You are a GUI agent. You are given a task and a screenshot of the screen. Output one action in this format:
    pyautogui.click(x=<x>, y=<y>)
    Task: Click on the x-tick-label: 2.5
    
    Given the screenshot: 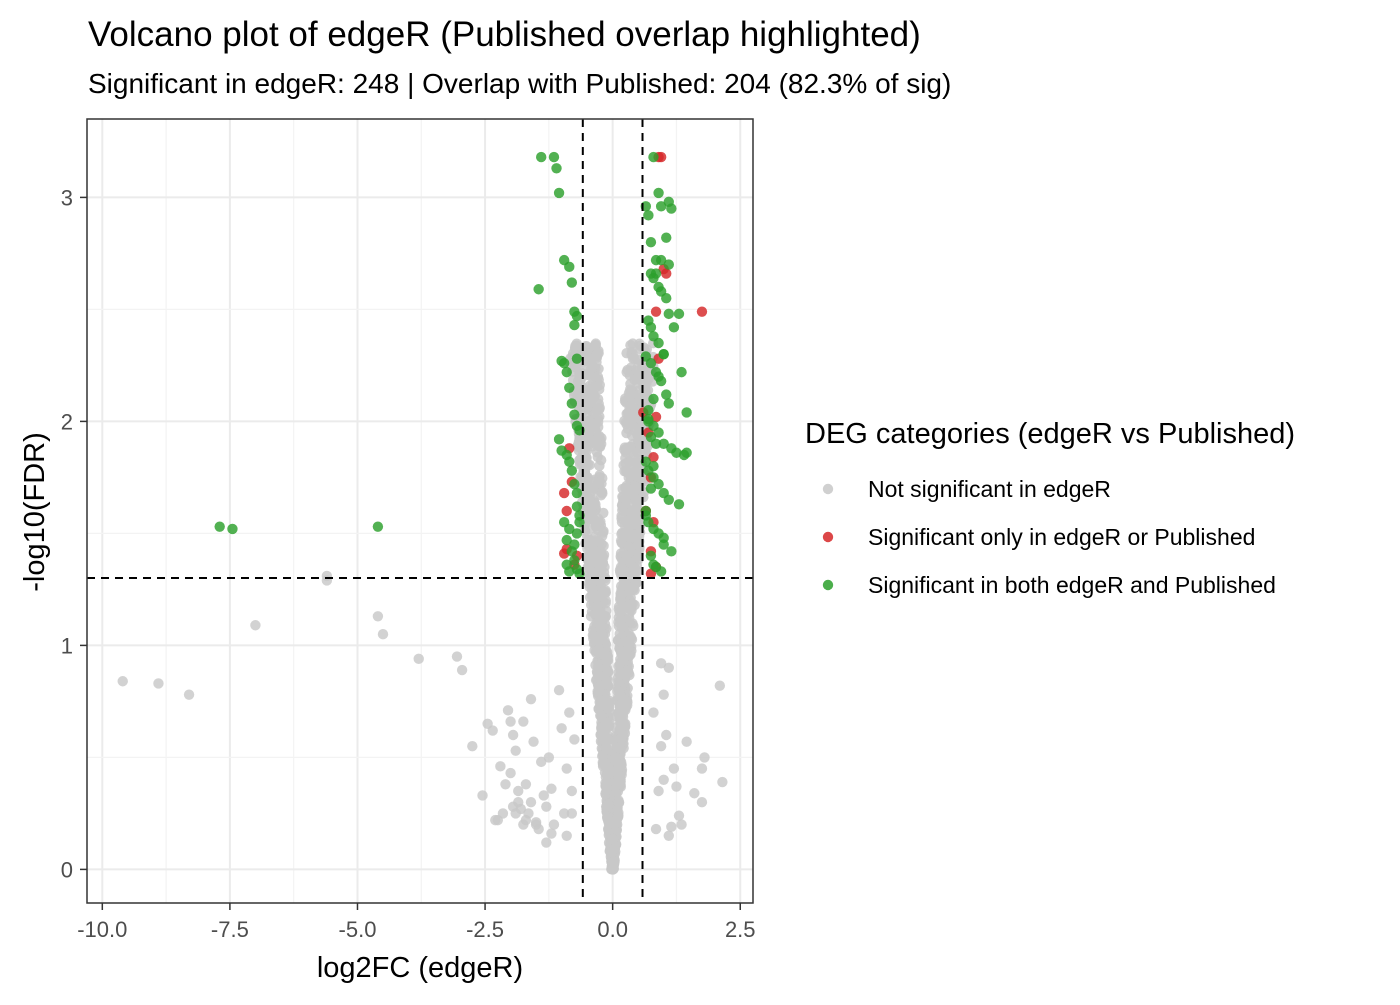 What is the action you would take?
    pyautogui.click(x=740, y=929)
    